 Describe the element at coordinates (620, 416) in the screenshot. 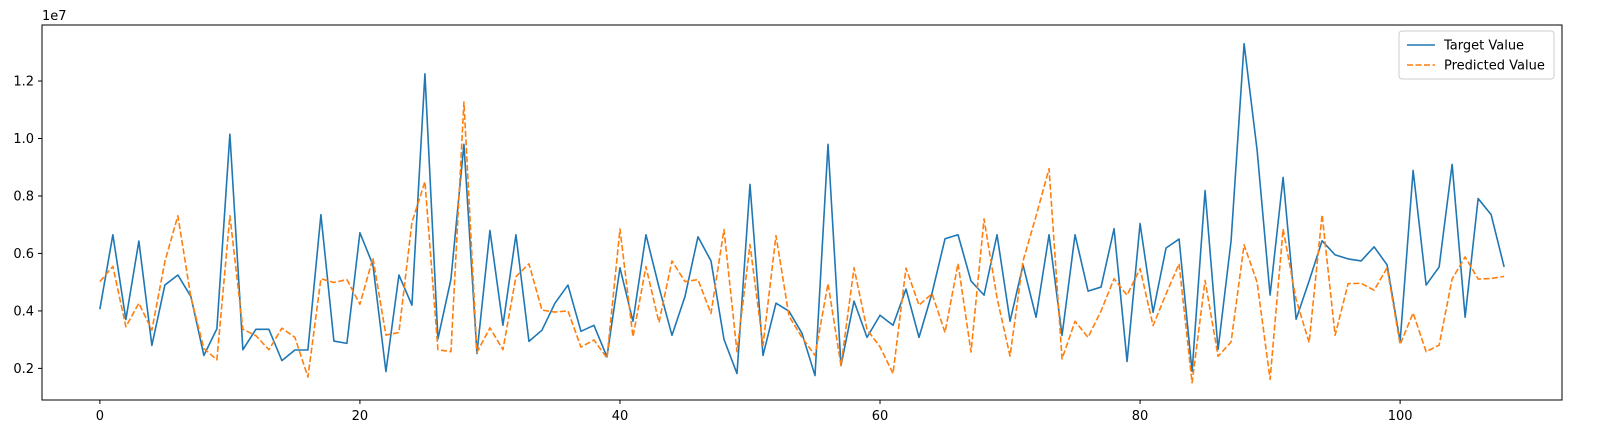

I see `x-tick-label: 40` at that location.